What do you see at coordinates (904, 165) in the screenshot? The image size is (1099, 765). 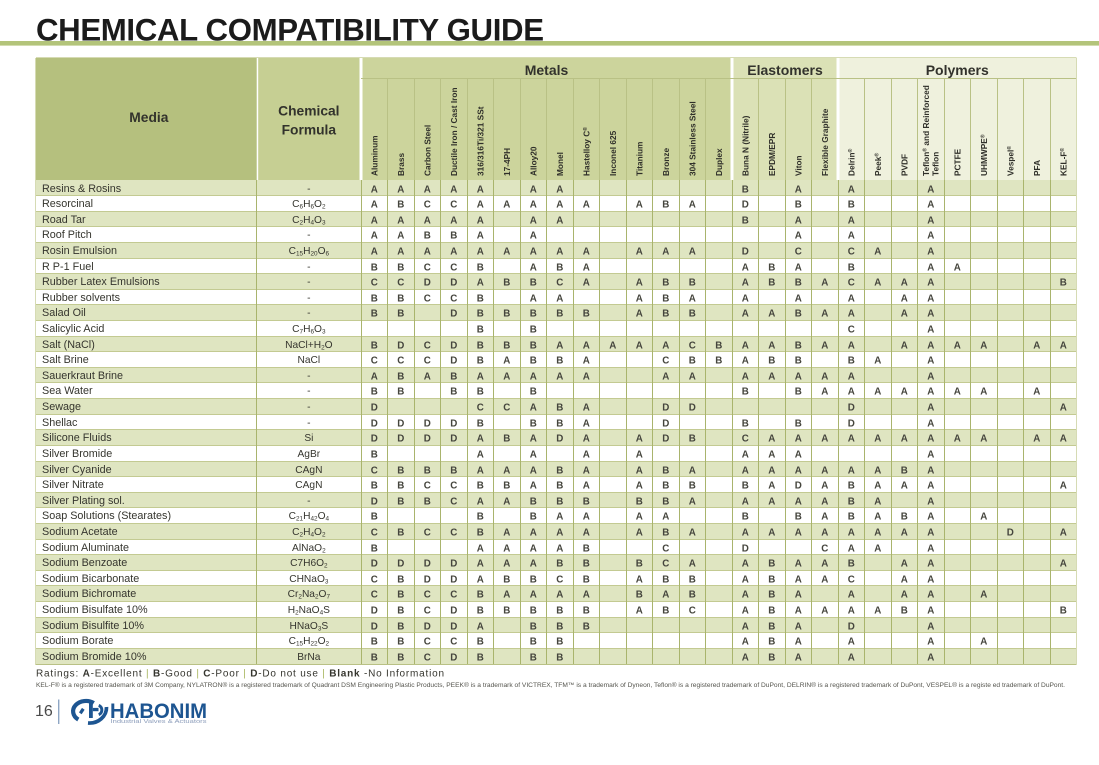 I see `svg-text: PVDF` at bounding box center [904, 165].